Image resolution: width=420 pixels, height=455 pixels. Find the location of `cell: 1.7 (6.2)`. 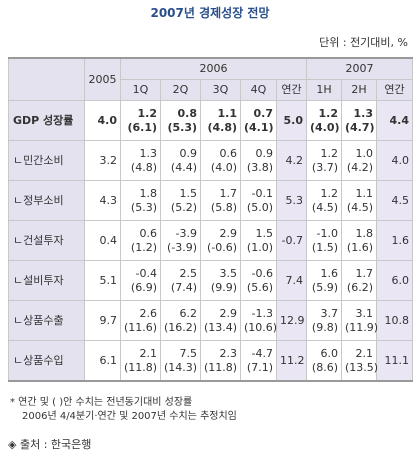

cell: 1.7 (6.2) is located at coordinates (359, 280).